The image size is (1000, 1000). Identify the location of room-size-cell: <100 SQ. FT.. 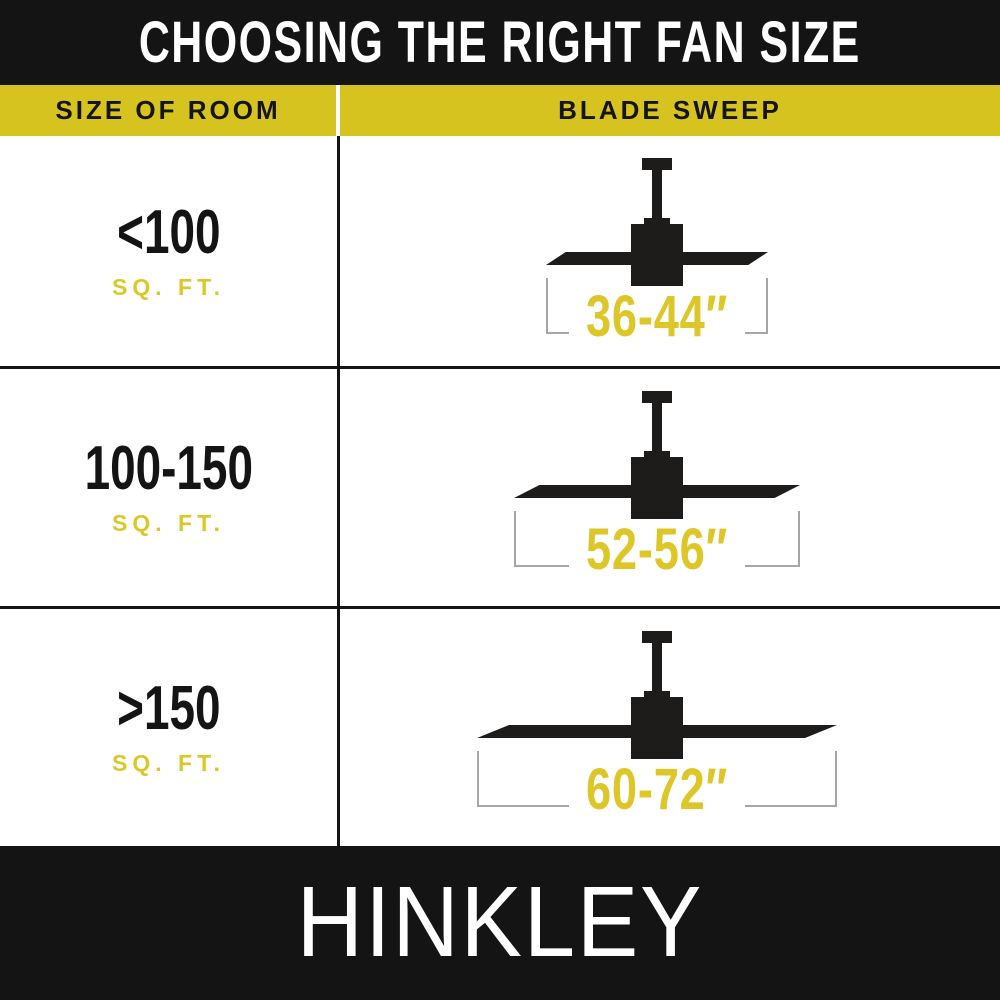
(170, 251).